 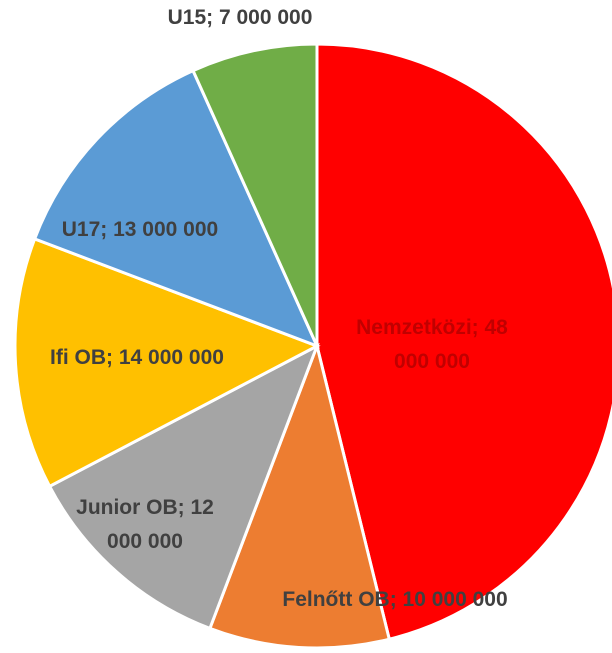 I want to click on data-label: Junior OB; 12 000 000, so click(x=145, y=524).